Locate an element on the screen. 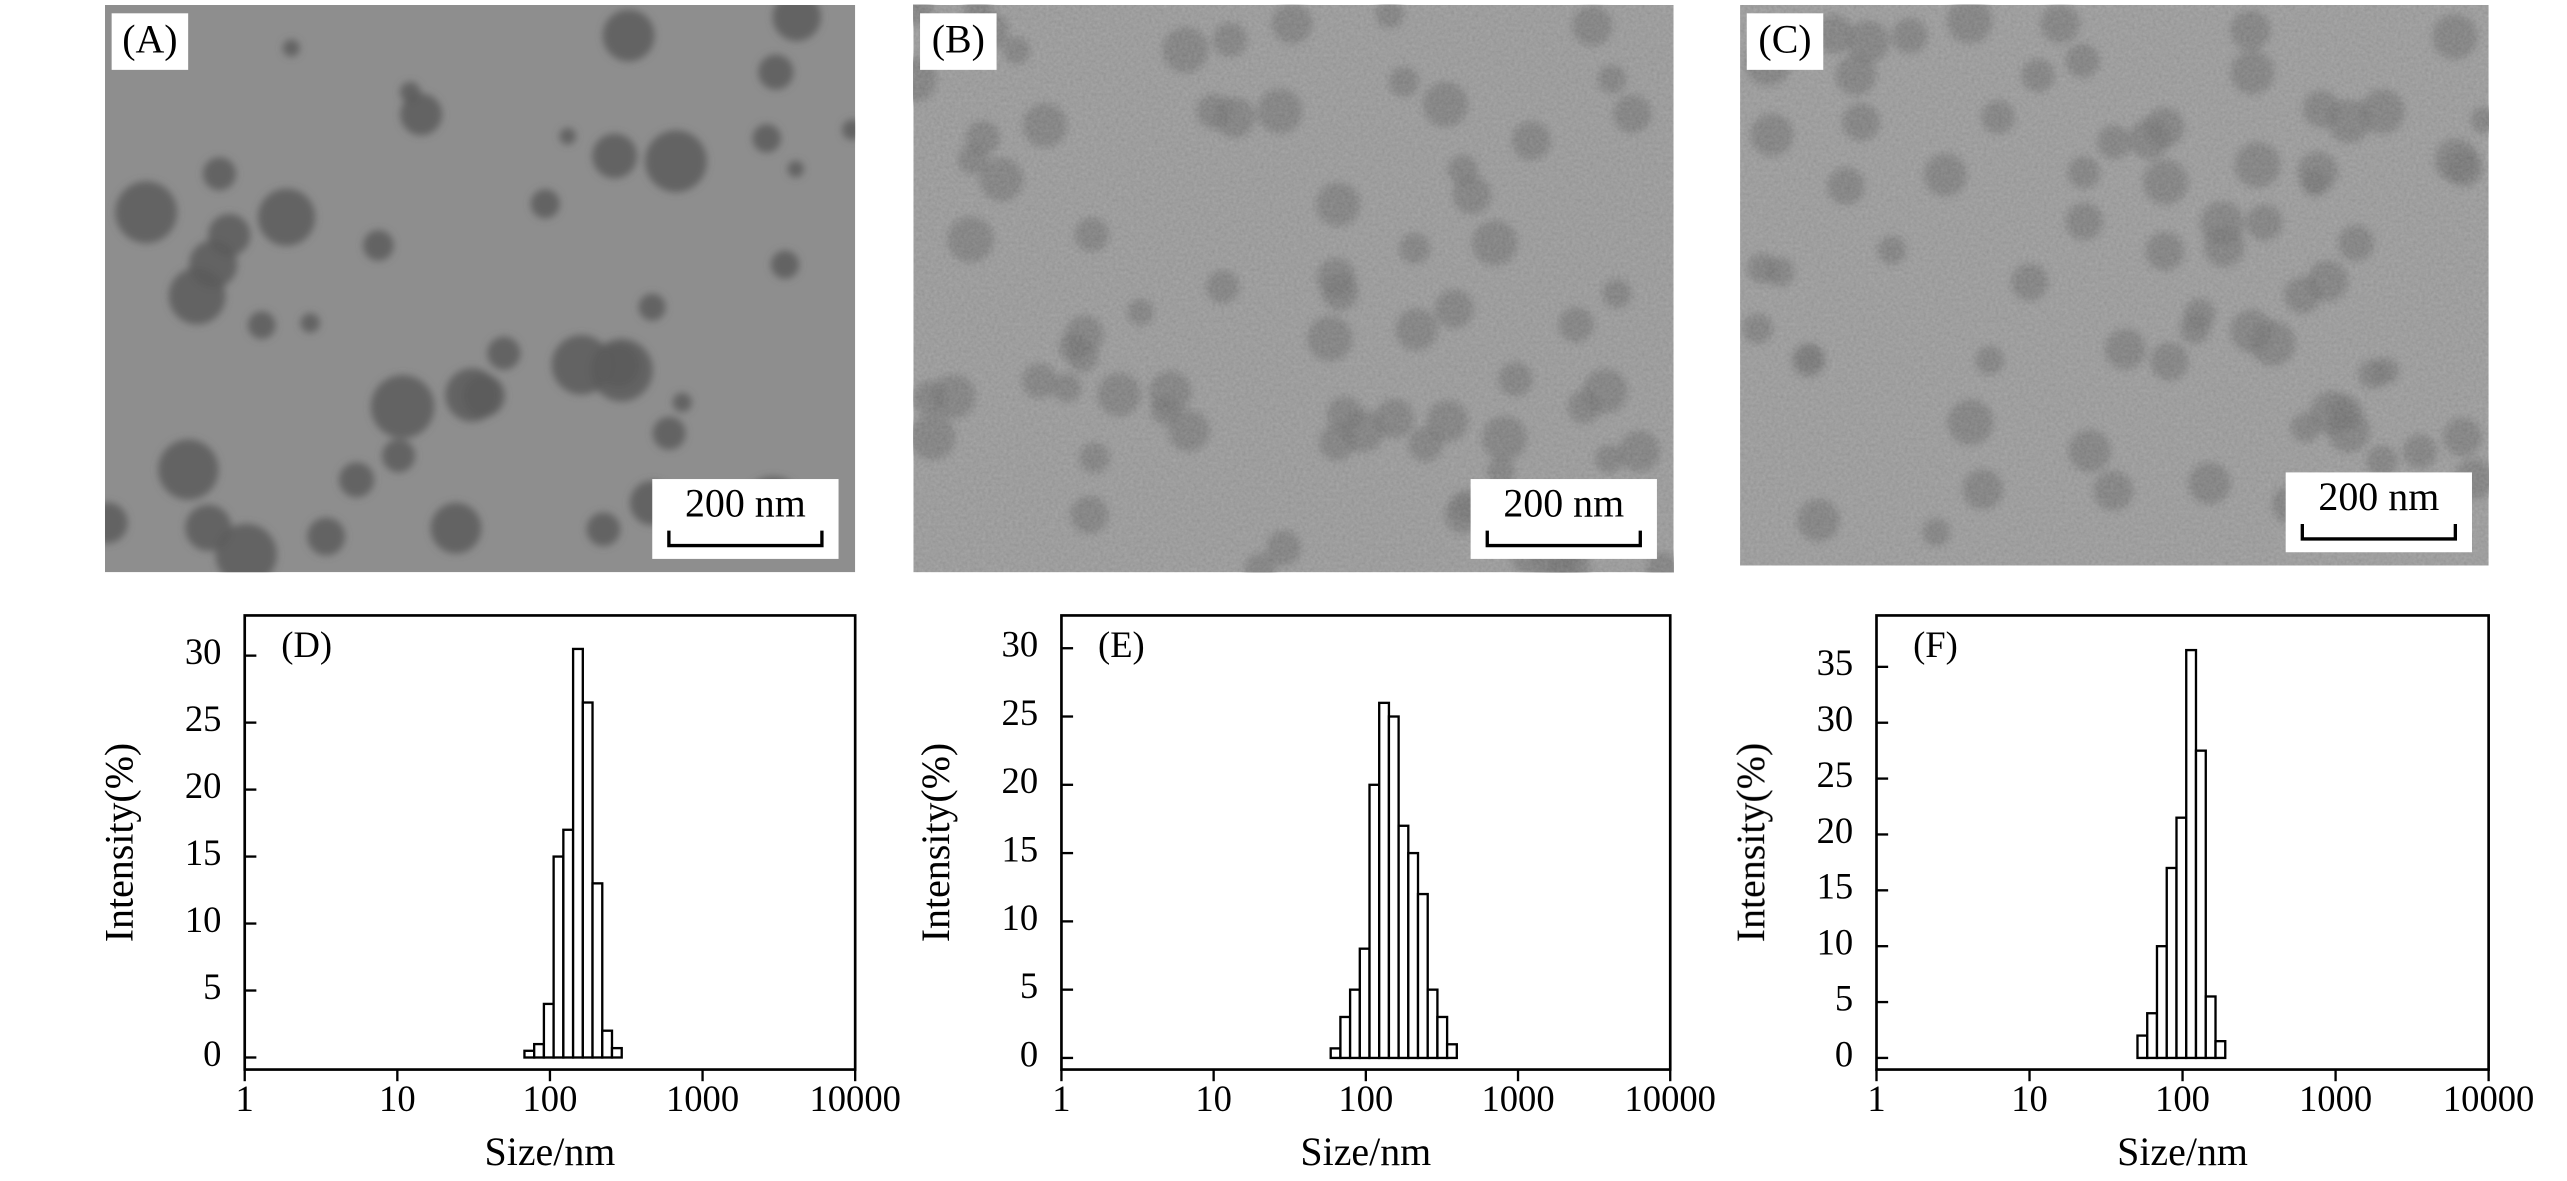  x-axis-label: Size/nm is located at coordinates (550, 1151).